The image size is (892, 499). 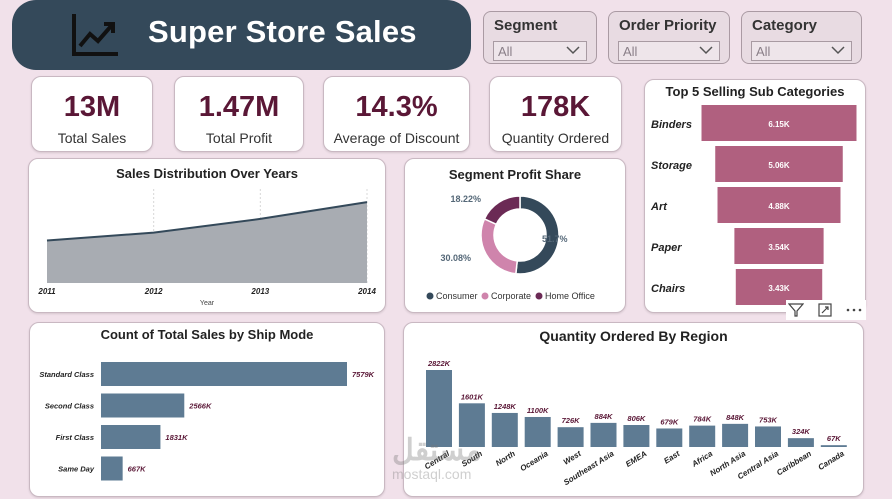 I want to click on category-label: First Class, so click(x=75, y=437).